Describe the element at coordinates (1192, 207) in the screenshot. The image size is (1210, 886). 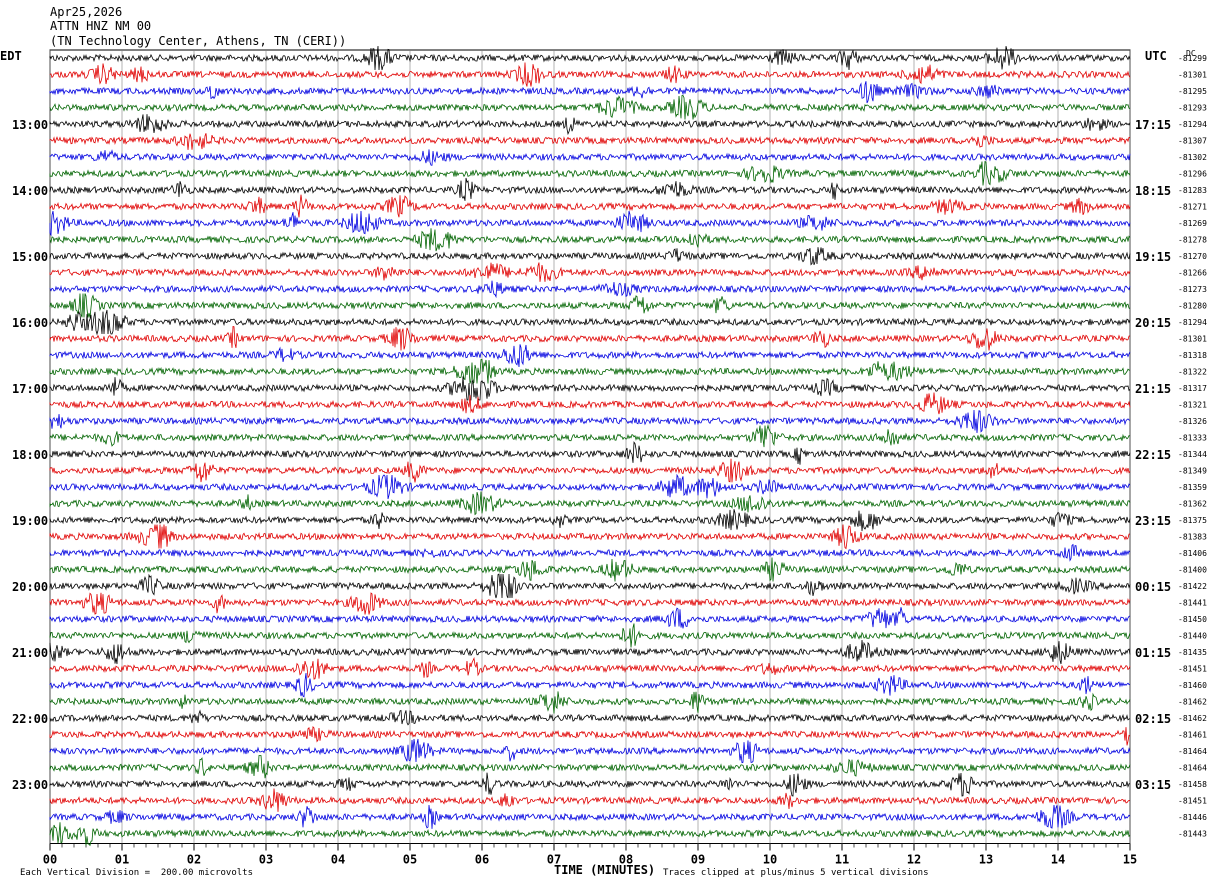
I see `dc-offset-label: -81271` at that location.